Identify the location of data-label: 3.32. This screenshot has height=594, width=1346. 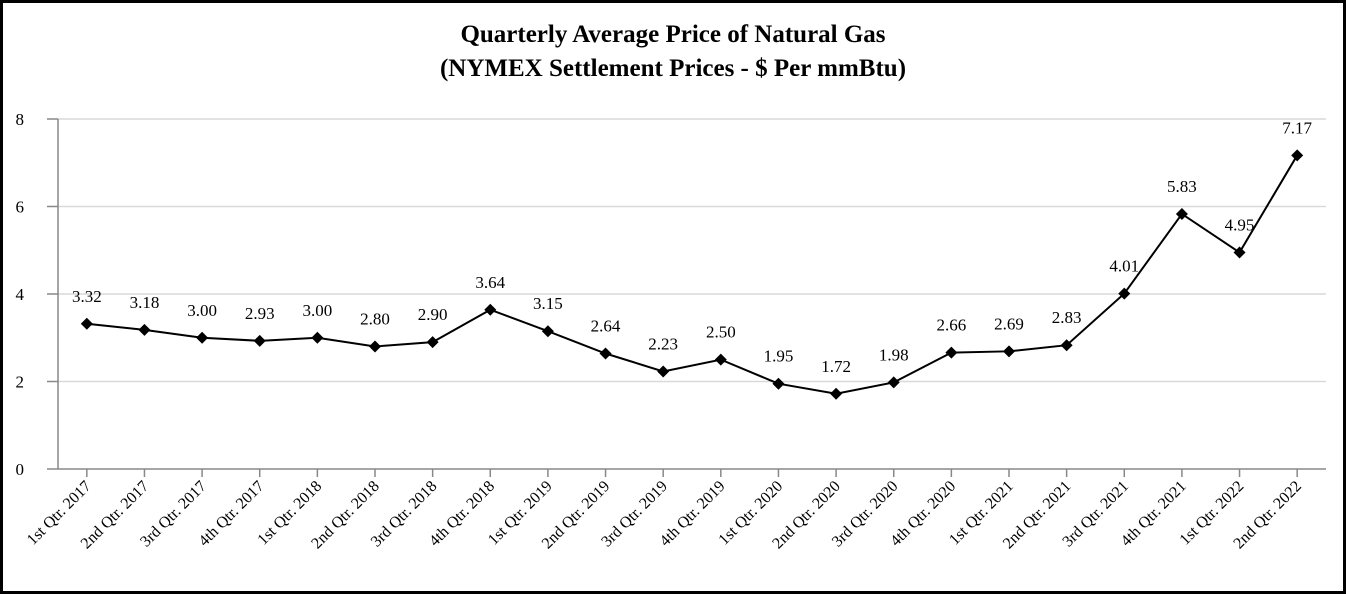
(87, 296).